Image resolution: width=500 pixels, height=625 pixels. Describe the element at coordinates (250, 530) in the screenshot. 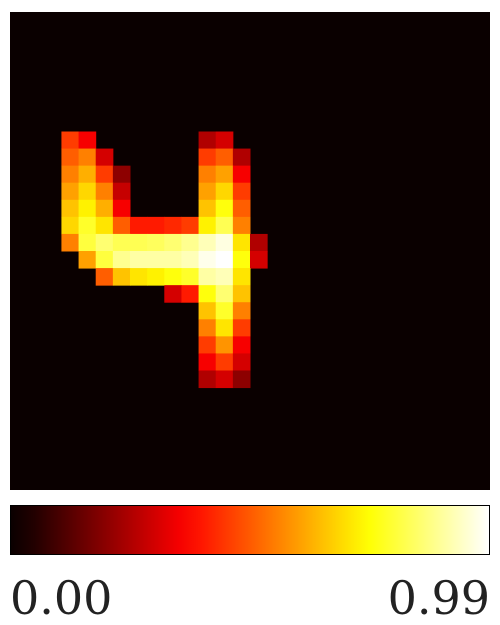

I see `colorbar` at that location.